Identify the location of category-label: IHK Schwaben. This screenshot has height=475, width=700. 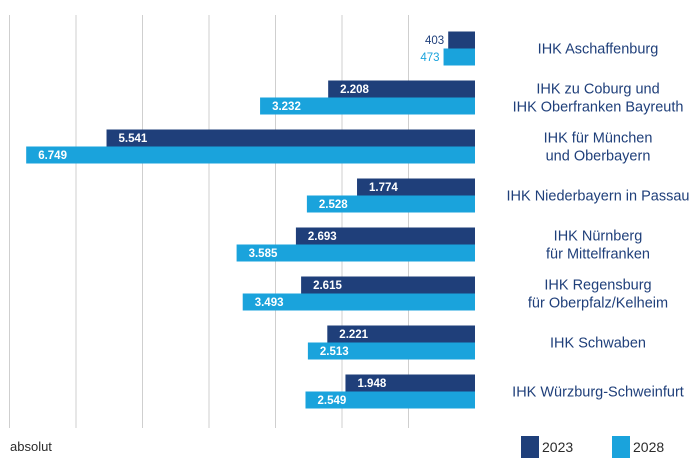
(598, 344).